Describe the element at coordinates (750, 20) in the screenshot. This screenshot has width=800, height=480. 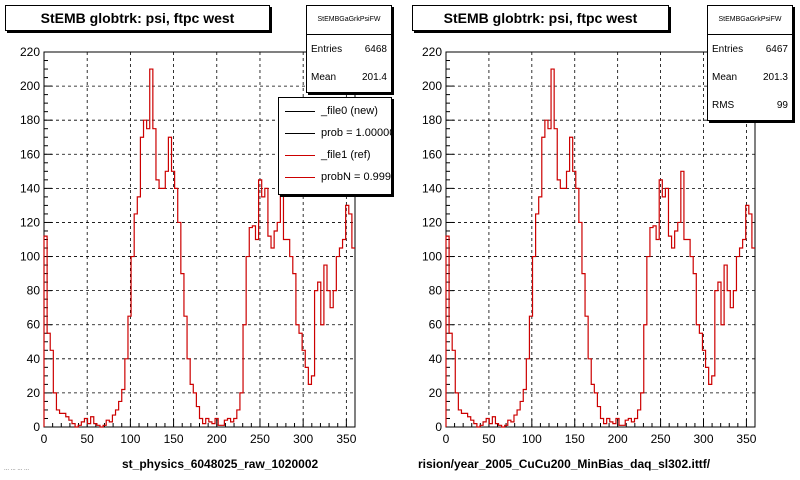
I see `panel-1-stats-name: StEMBGaGrkPsiFW` at that location.